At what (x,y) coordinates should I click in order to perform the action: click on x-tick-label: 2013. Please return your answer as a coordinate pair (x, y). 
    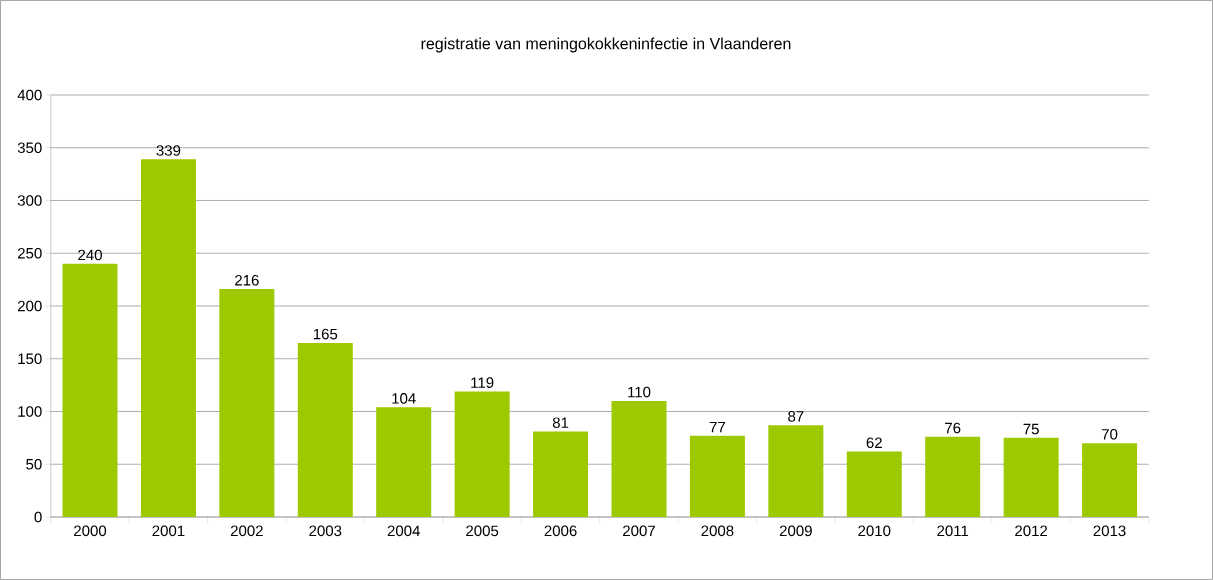
    Looking at the image, I should click on (1109, 531).